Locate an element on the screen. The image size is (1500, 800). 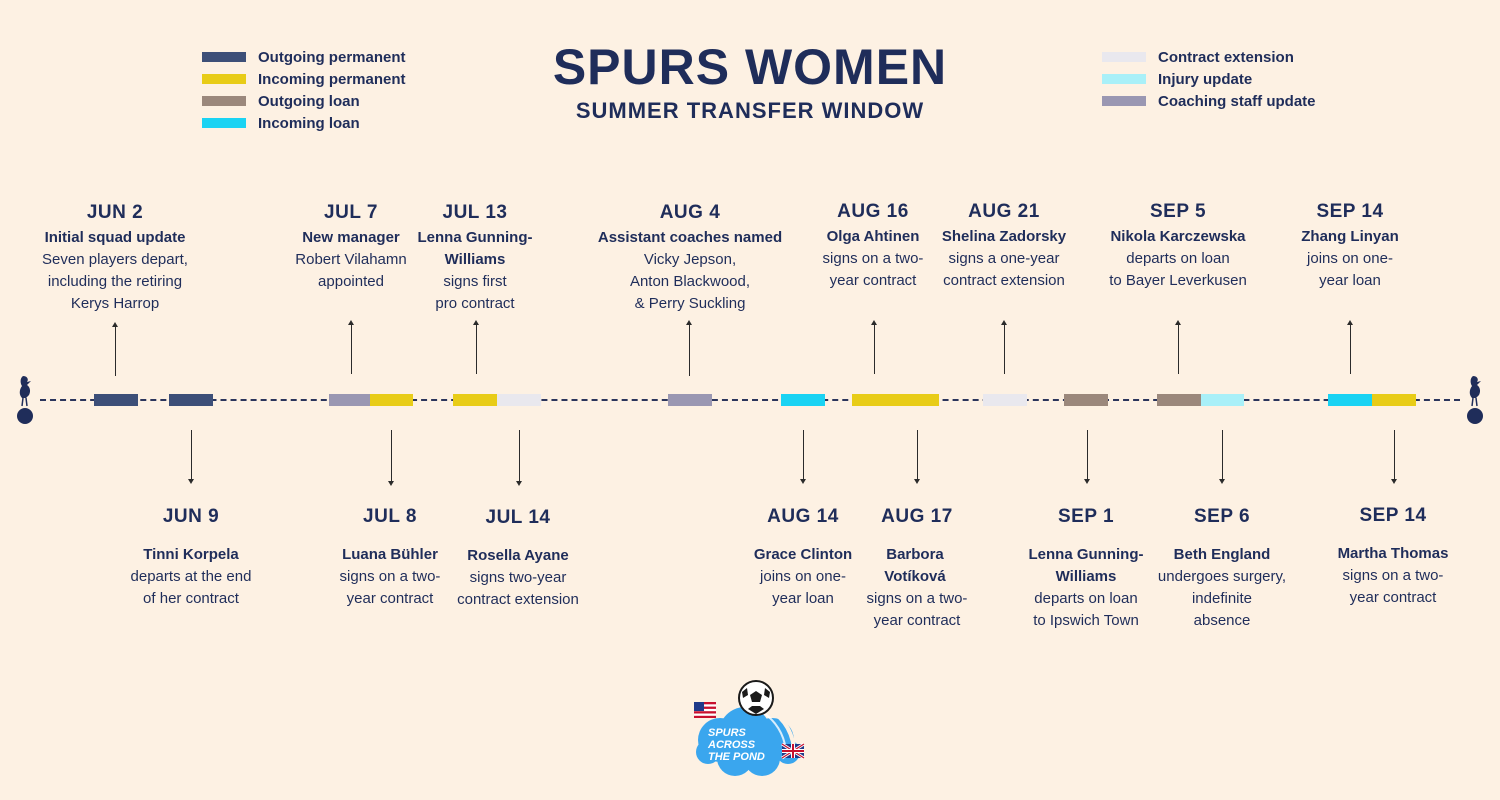
segment-jul8-incoming-permanent is located at coordinates (391, 400).